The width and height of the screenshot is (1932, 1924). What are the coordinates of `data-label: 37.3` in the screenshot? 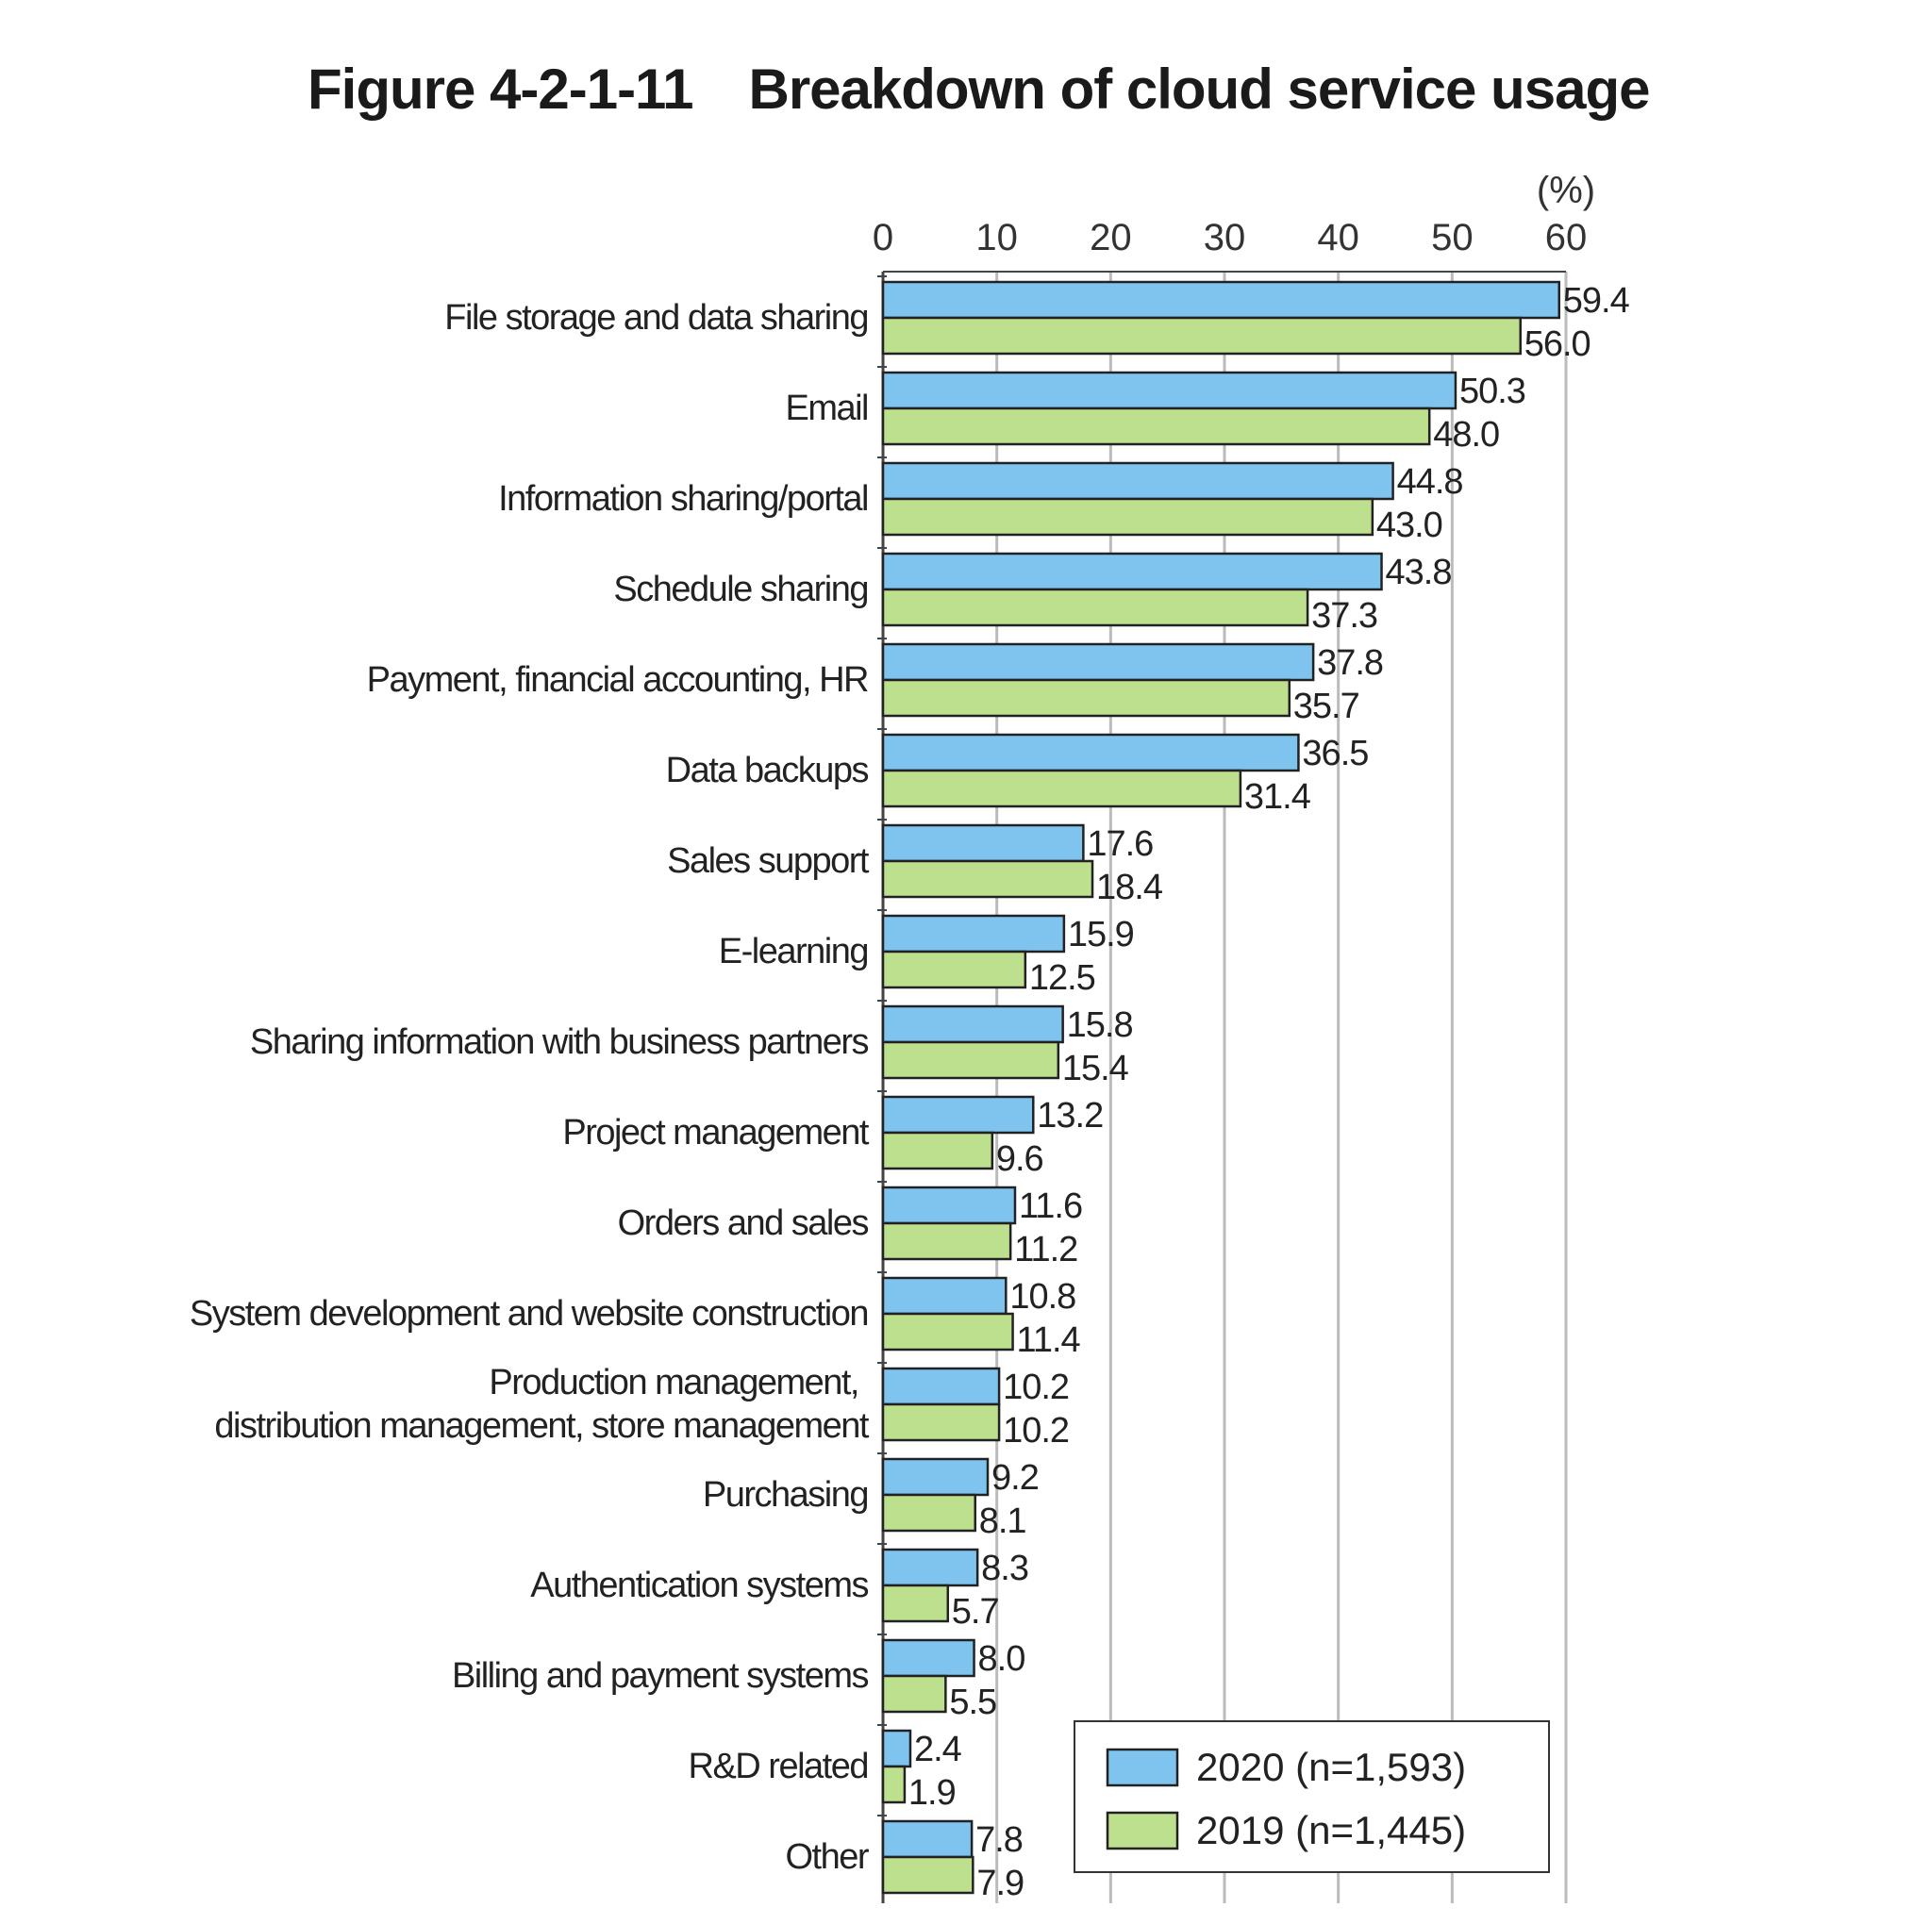 It's located at (1344, 616).